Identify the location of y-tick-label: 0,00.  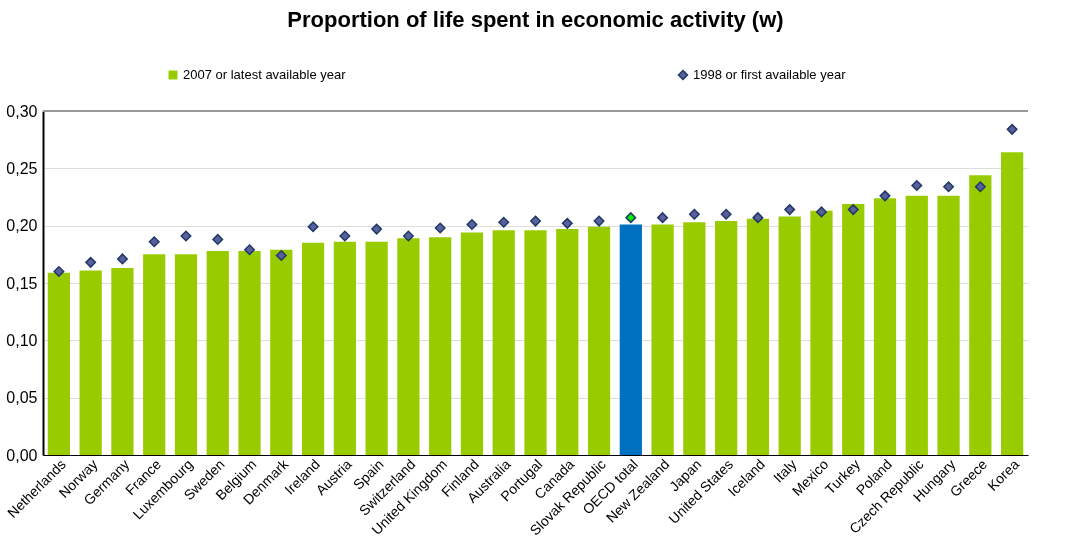
(22, 455).